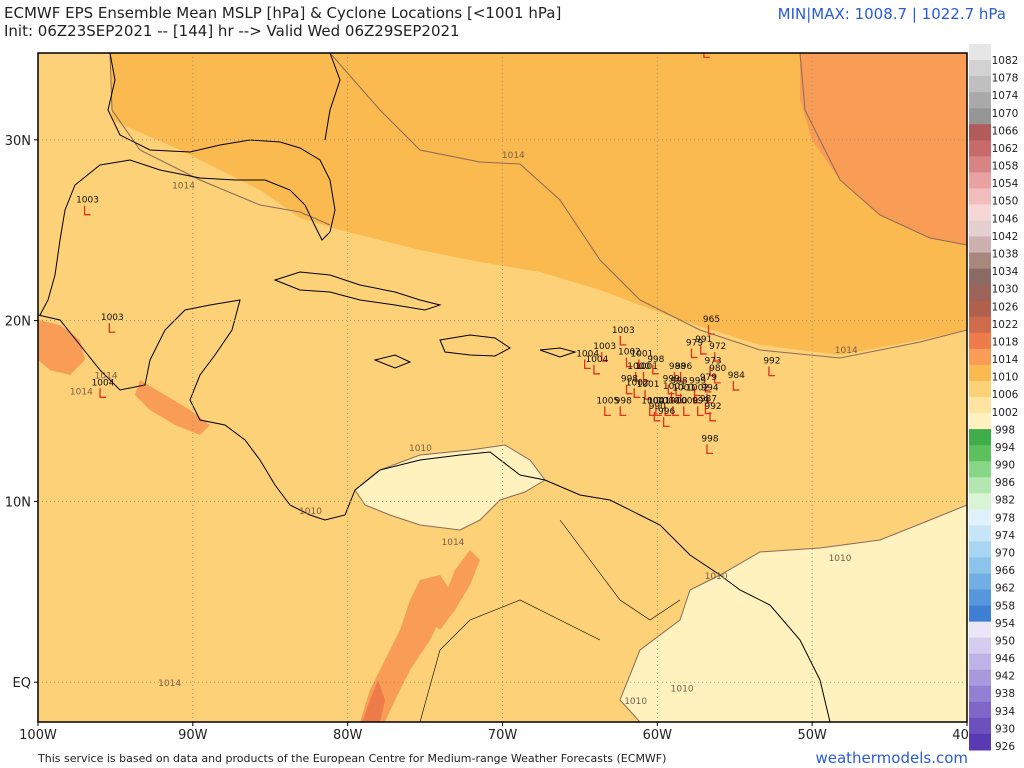 The height and width of the screenshot is (768, 1024). I want to click on cyclone-pressure-label: 1005, so click(607, 401).